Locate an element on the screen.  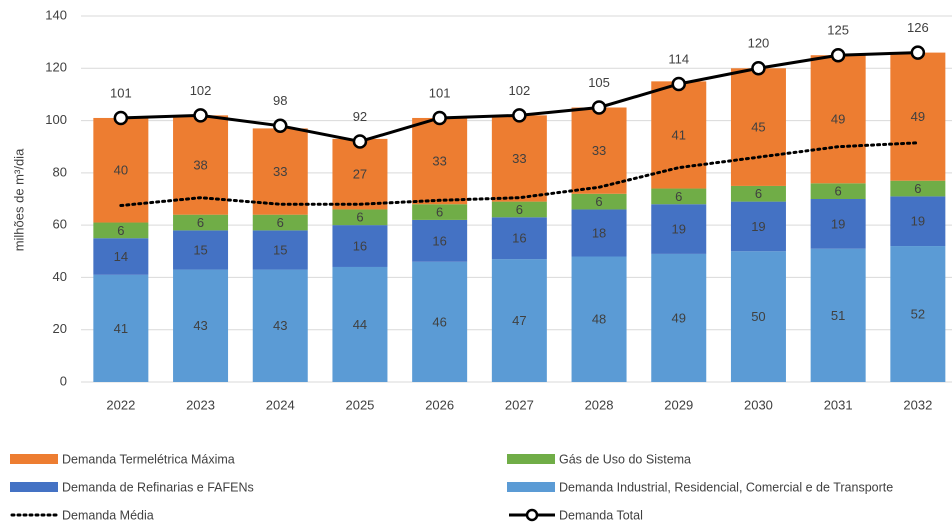
data-label: 105 is located at coordinates (599, 82).